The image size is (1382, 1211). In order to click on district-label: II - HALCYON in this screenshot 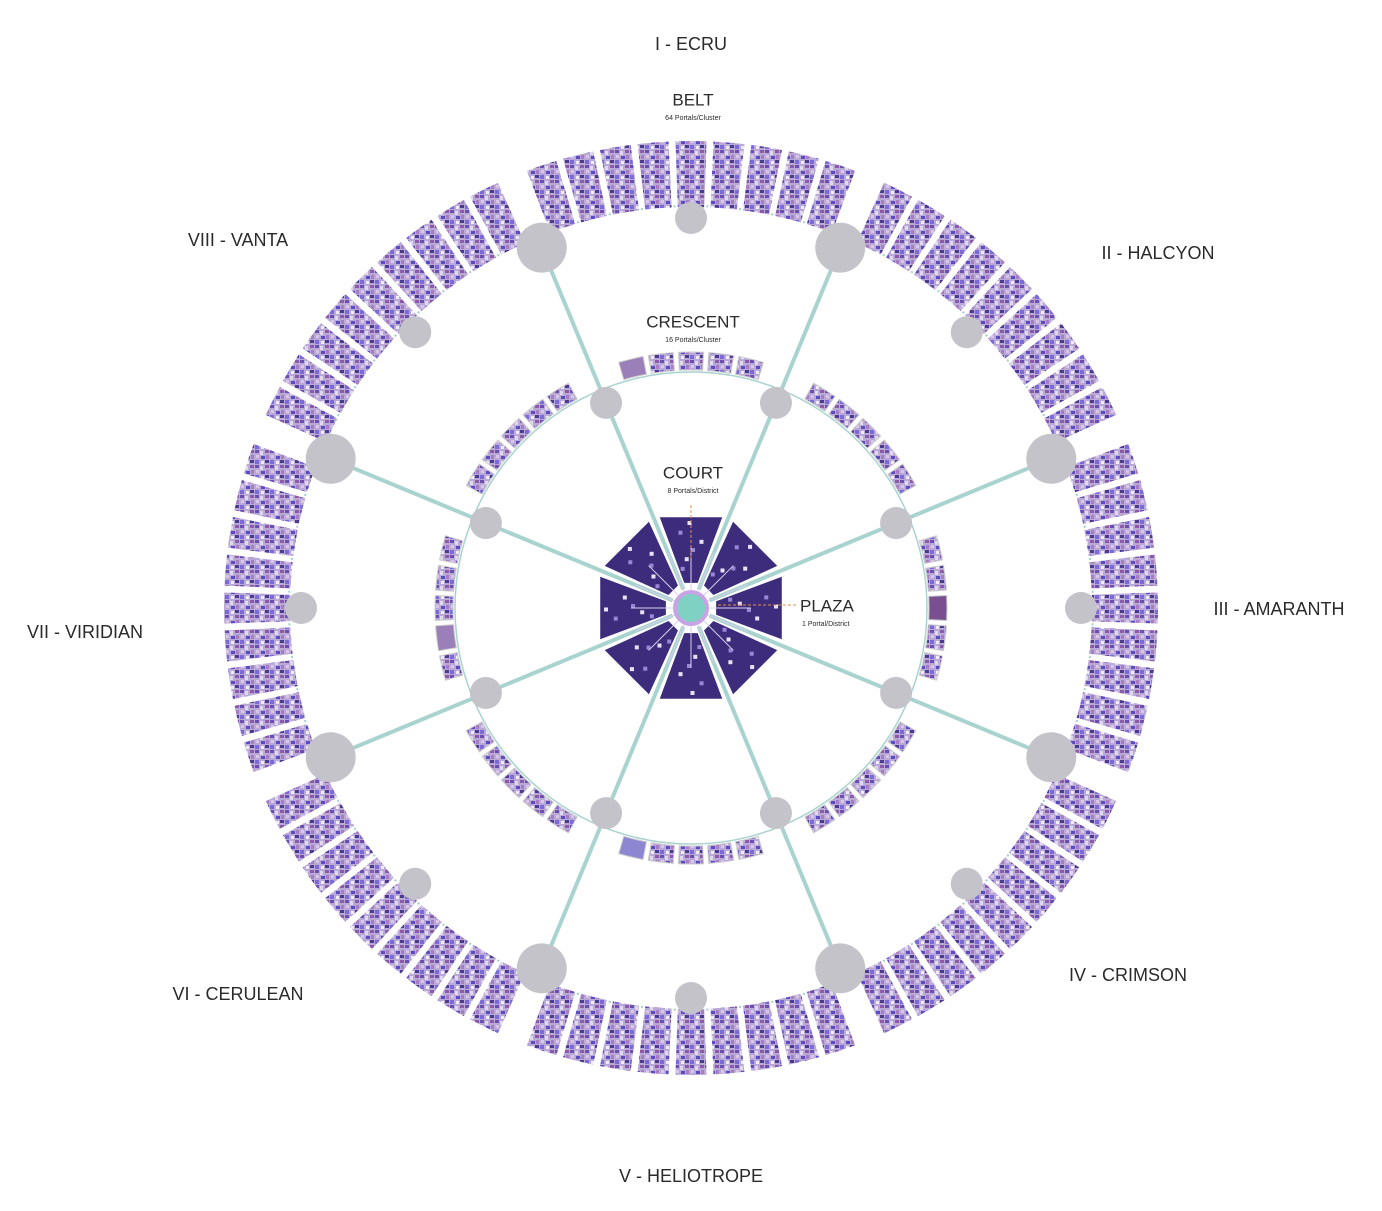, I will do `click(1157, 253)`.